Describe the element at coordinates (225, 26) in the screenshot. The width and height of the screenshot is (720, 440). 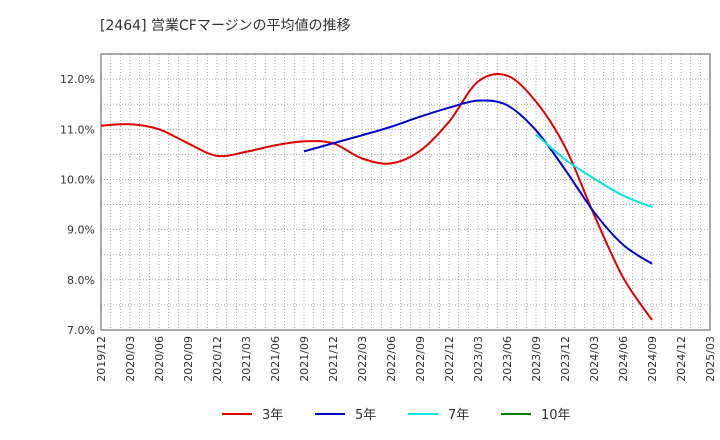
I see `chart-title: [2464] 営業CFマージンの平均値の推移` at that location.